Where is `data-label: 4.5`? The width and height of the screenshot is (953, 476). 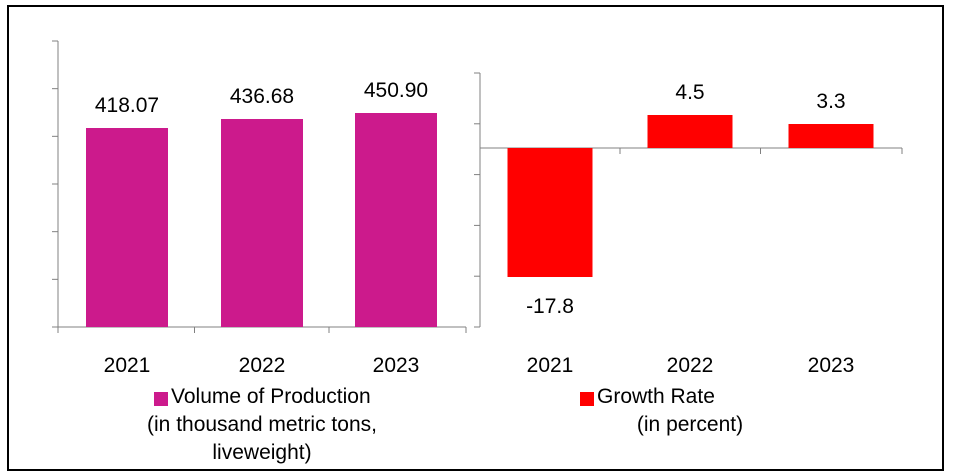
data-label: 4.5 is located at coordinates (689, 92).